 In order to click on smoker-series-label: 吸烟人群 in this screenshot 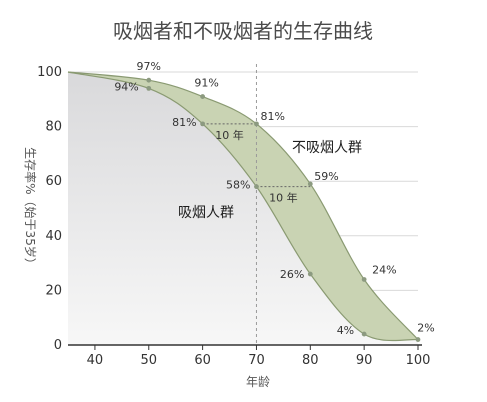, I will do `click(206, 213)`.